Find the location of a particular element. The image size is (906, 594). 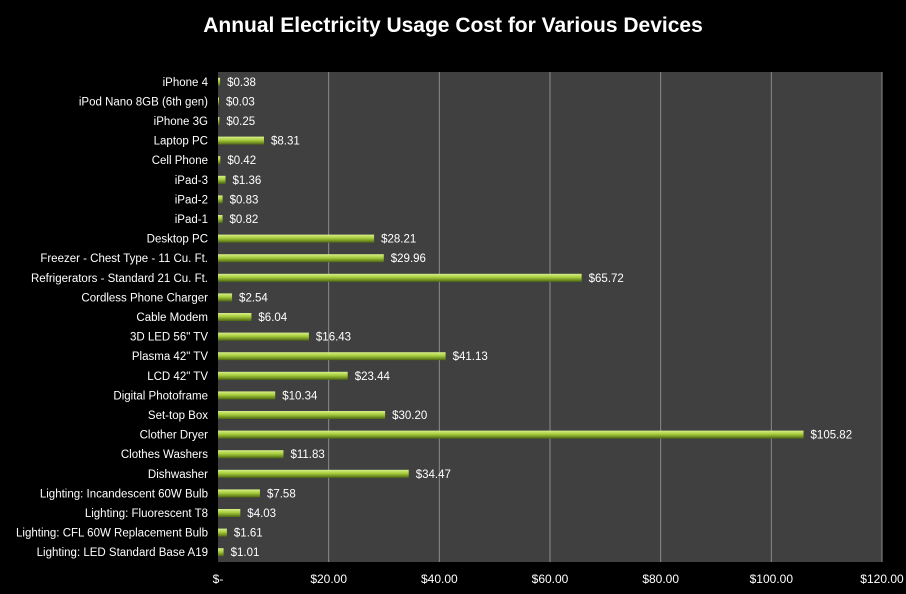

category-label: Clothes Washers is located at coordinates (164, 455).